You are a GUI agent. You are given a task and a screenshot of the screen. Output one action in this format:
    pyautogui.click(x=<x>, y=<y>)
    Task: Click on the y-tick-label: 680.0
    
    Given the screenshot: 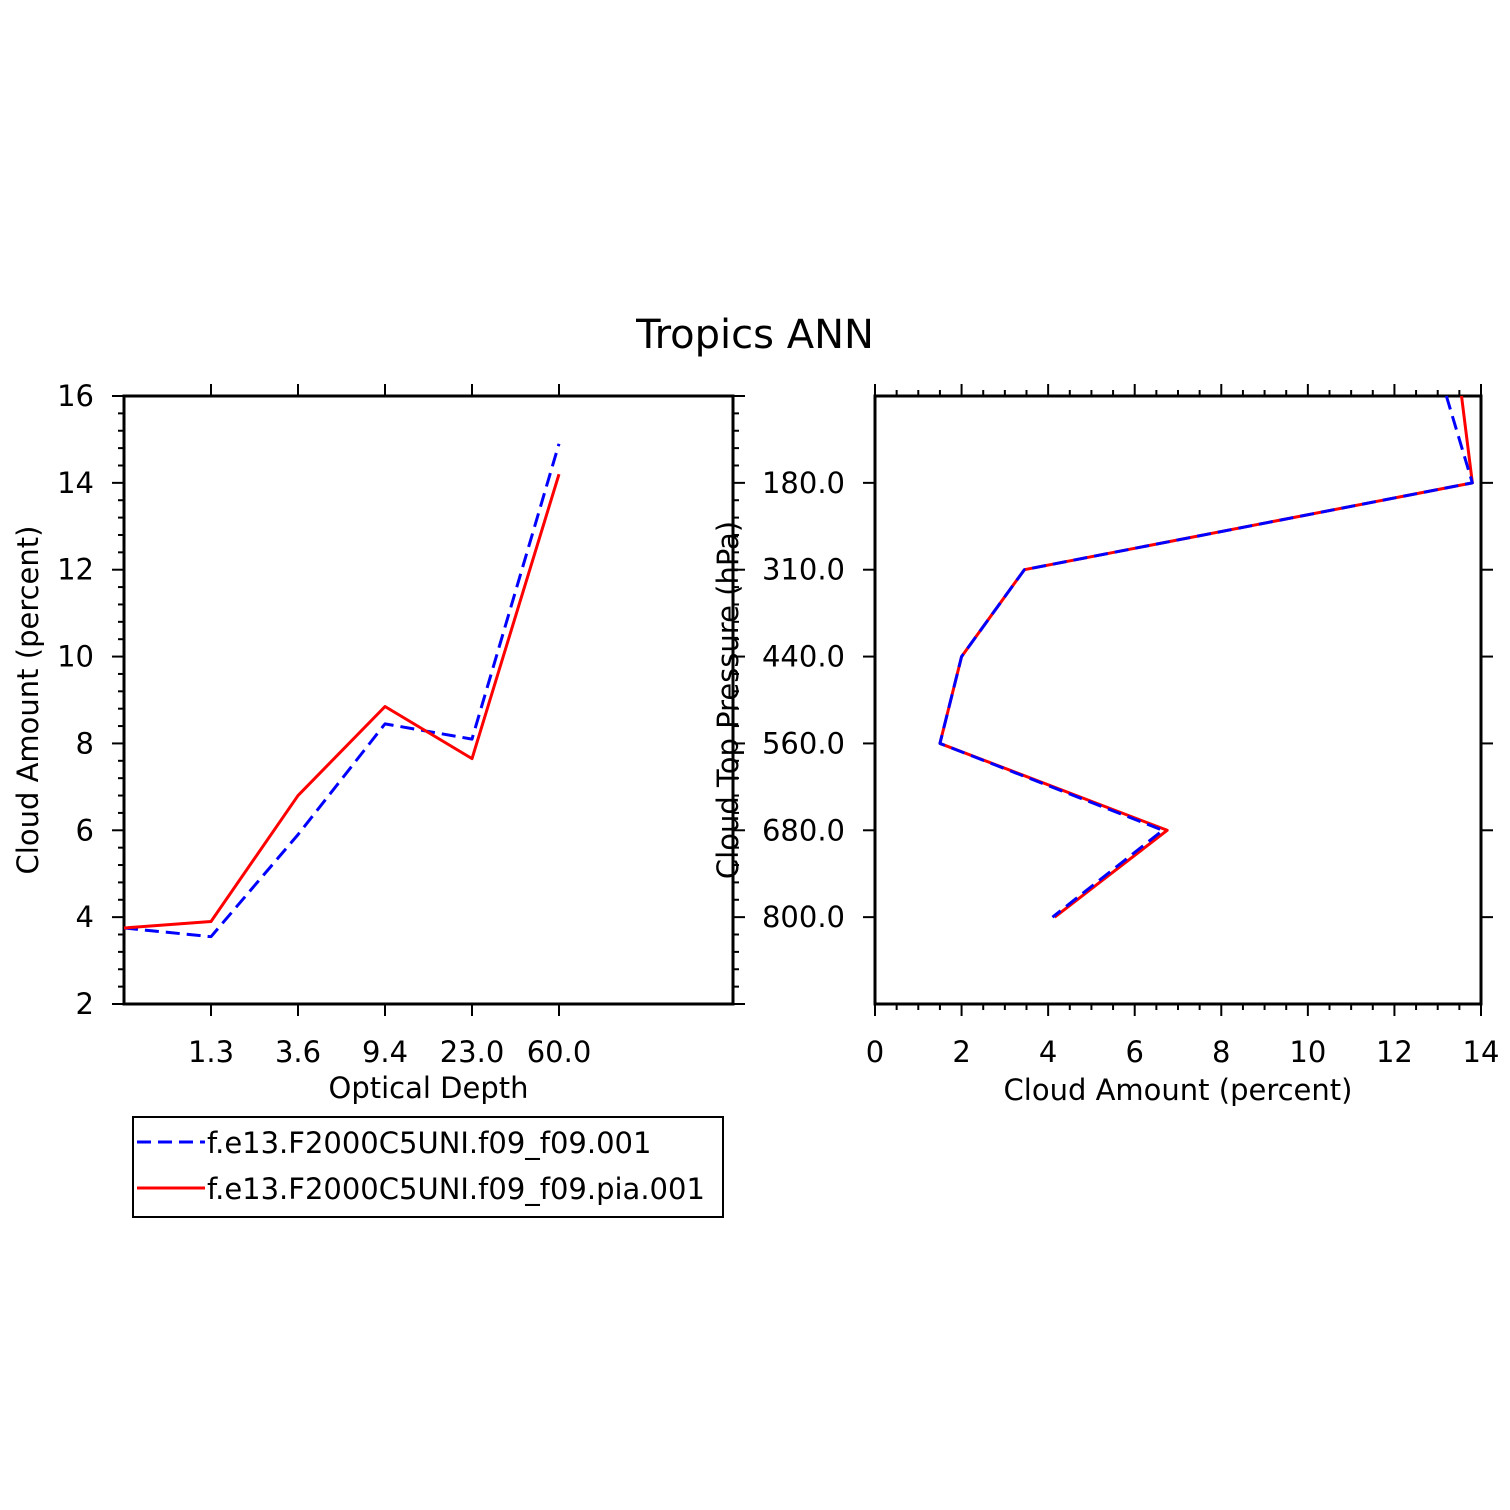 What is the action you would take?
    pyautogui.click(x=803, y=830)
    